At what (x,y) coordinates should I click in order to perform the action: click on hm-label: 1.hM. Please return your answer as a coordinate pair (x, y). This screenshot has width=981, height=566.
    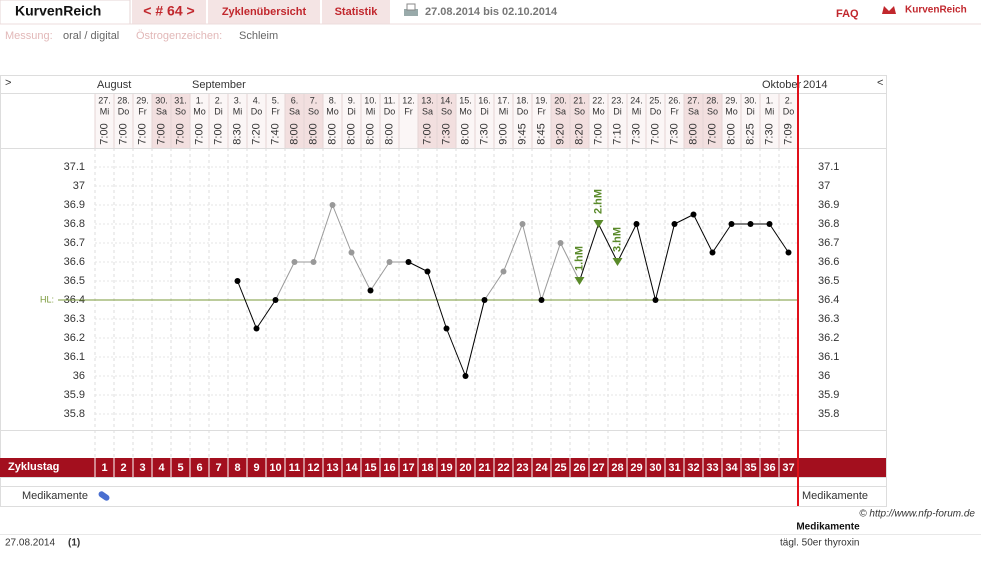
    Looking at the image, I should click on (579, 258).